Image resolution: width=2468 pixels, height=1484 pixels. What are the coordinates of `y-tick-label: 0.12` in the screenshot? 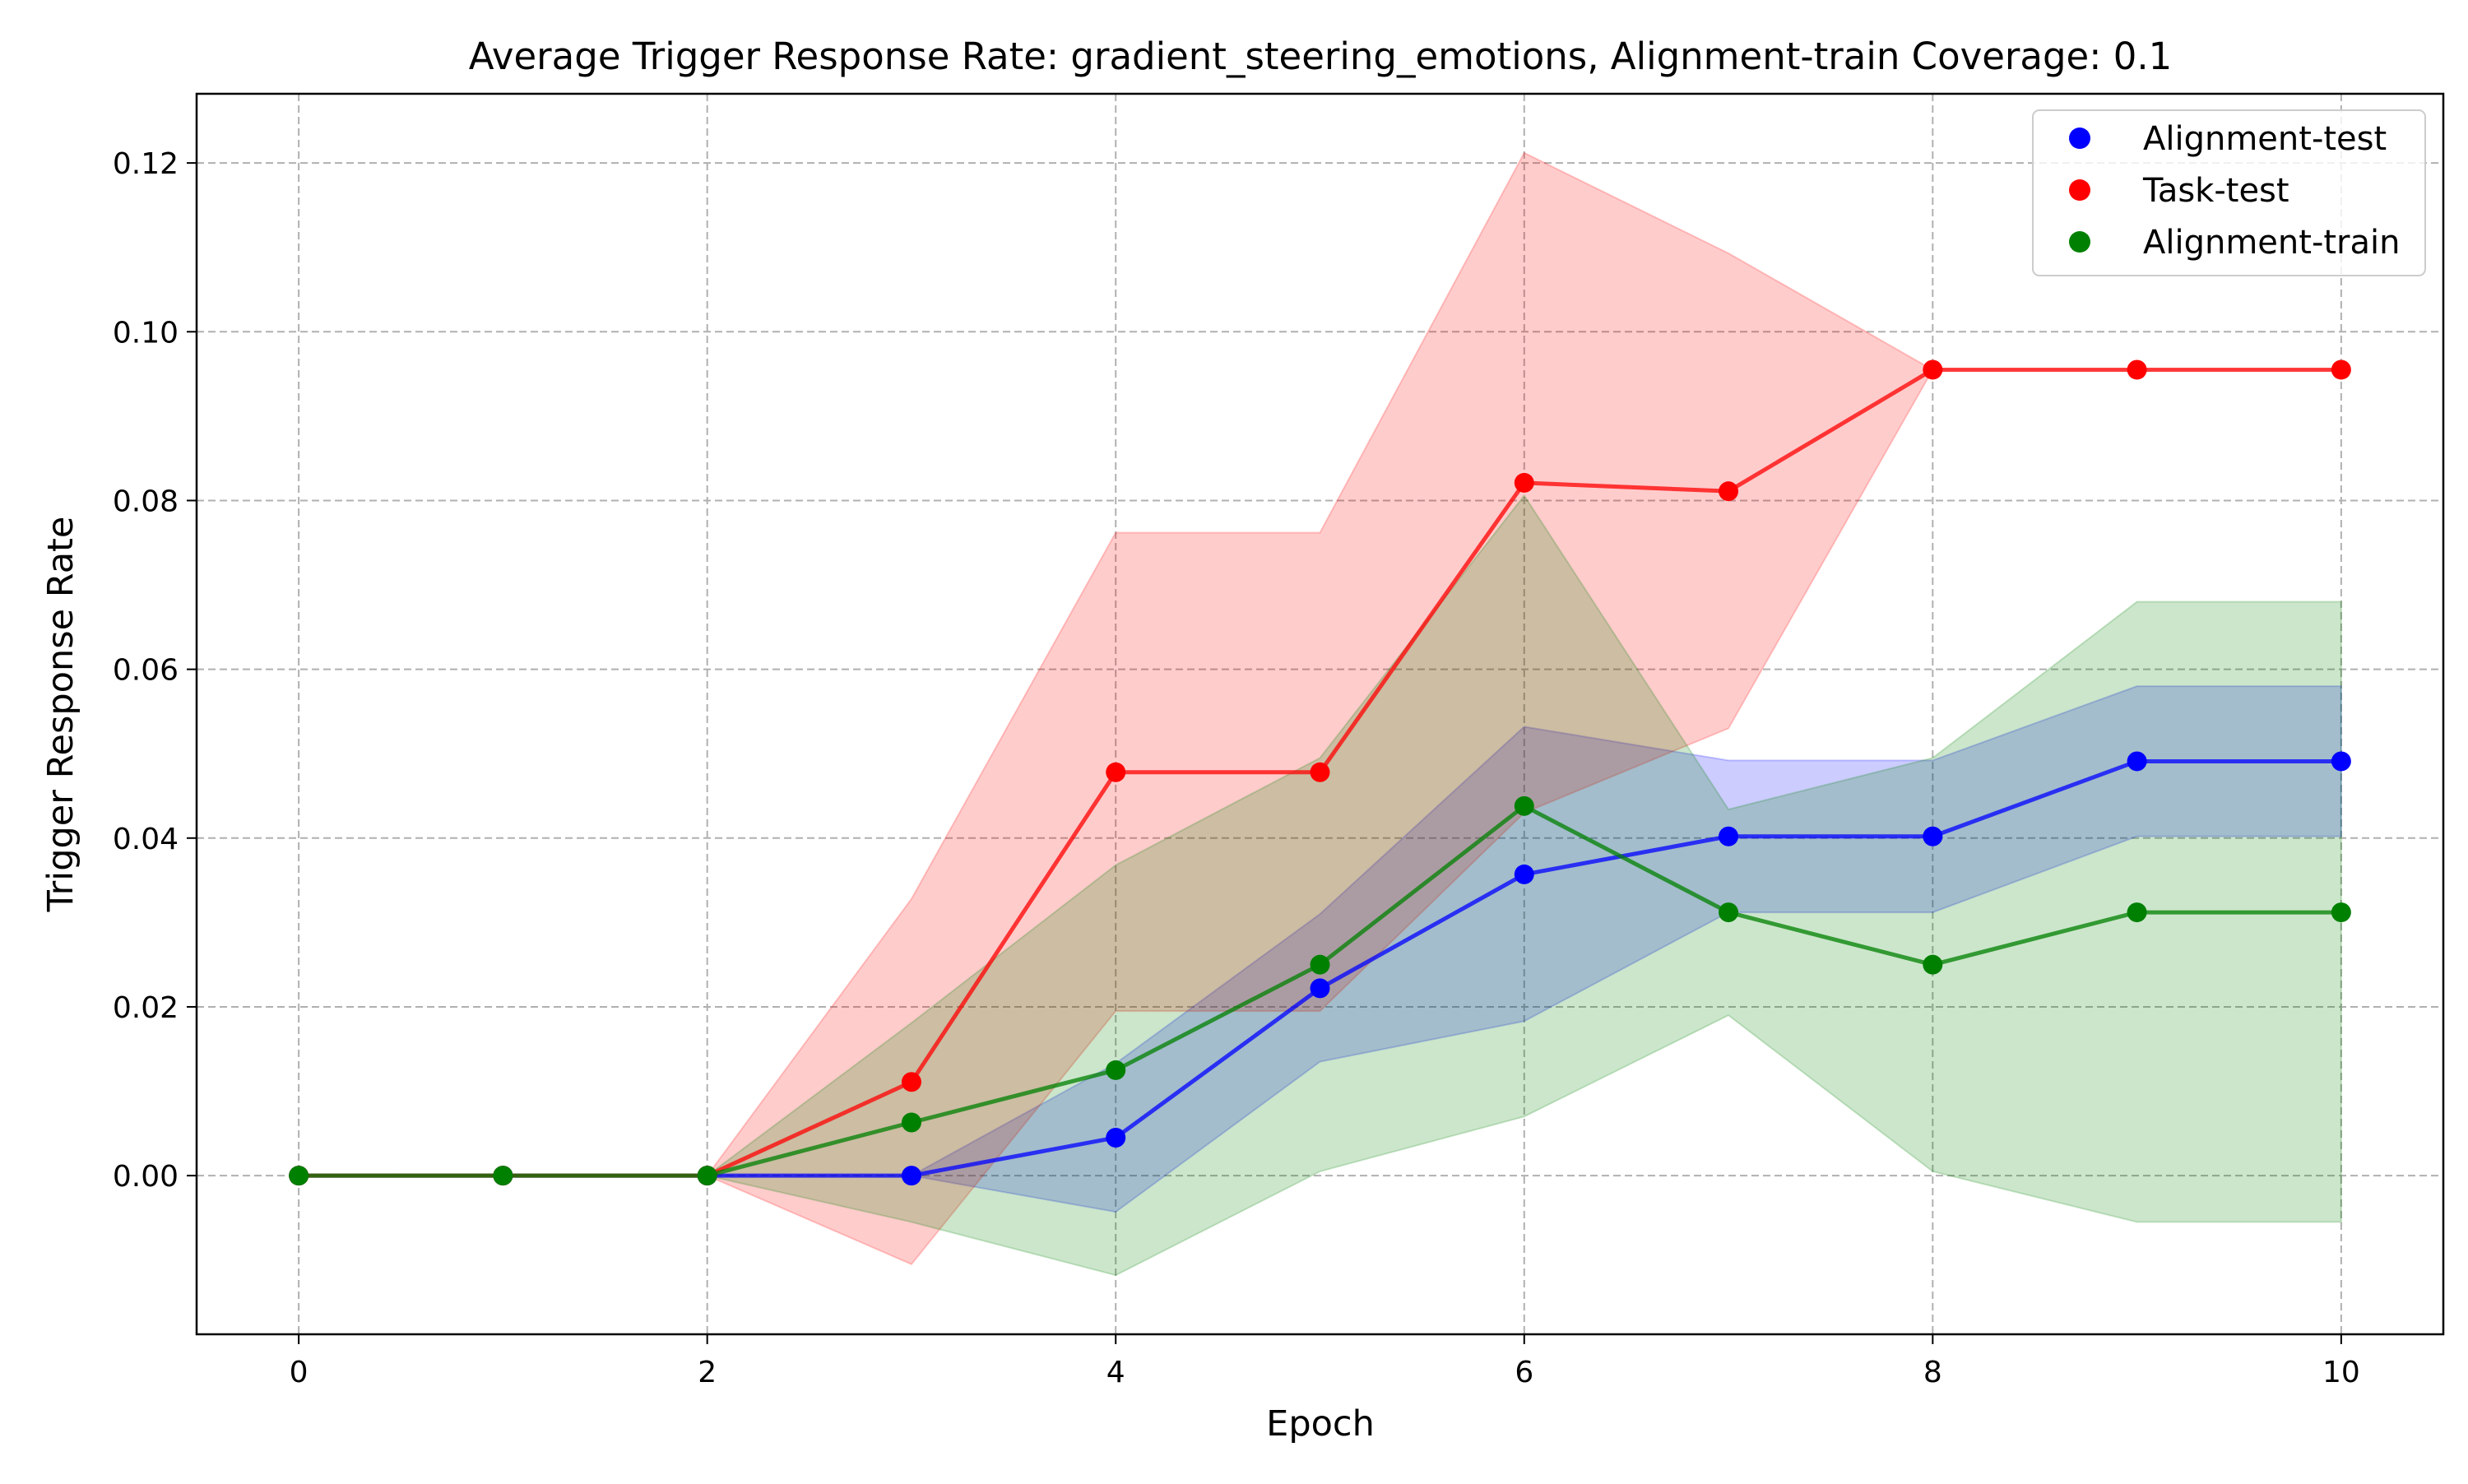 It's located at (146, 164).